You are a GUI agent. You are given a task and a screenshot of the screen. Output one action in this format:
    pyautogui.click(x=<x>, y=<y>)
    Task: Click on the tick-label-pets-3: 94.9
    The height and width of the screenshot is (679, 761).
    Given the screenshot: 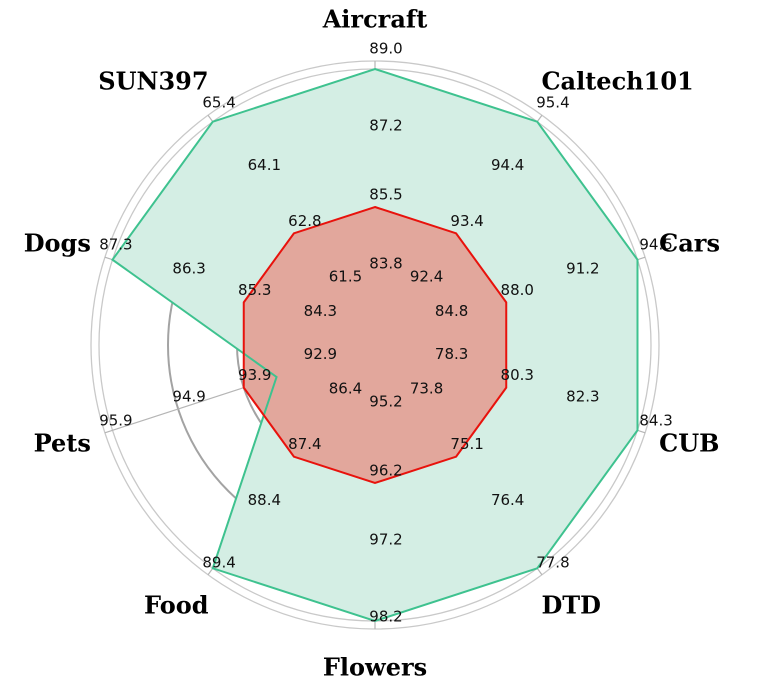 What is the action you would take?
    pyautogui.click(x=188, y=396)
    